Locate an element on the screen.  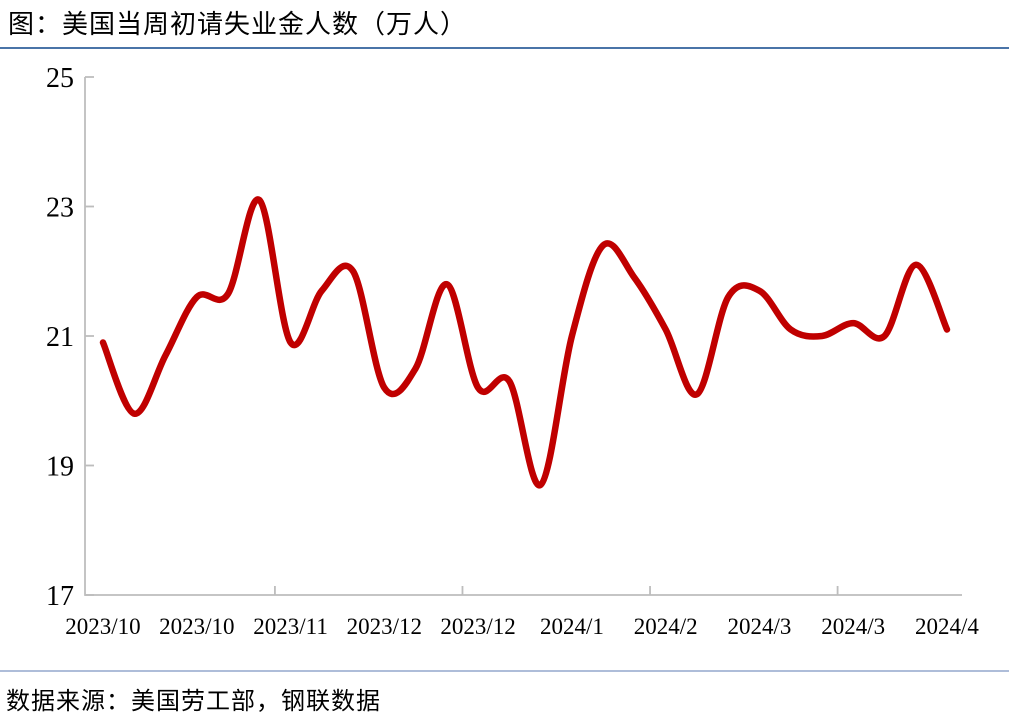
source-note: 数据来源：美国劳工部，钢联数据 is located at coordinates (193, 702).